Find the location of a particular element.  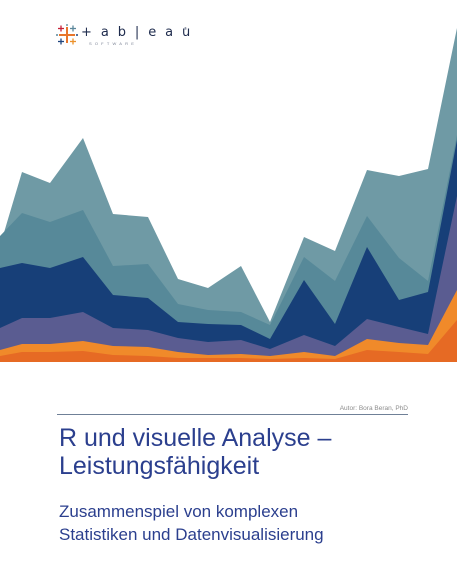

subtitle-line-2: Statistiken und Datenvisualisierung is located at coordinates (191, 534).